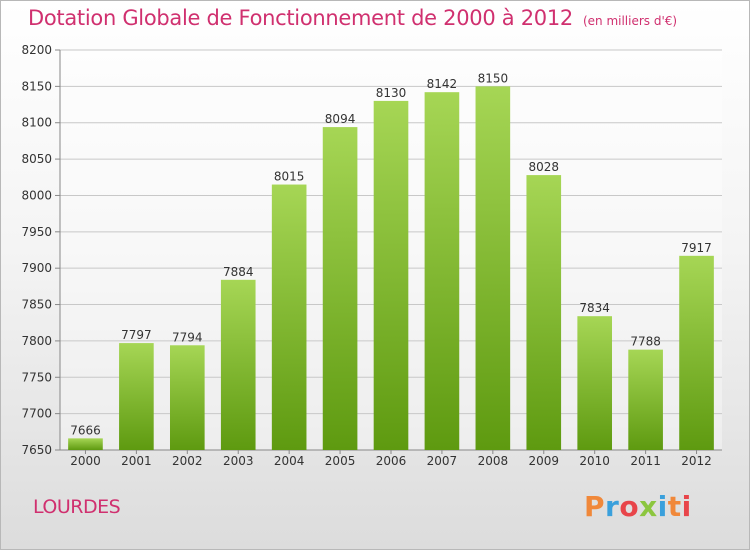 The width and height of the screenshot is (750, 550). Describe the element at coordinates (238, 272) in the screenshot. I see `bar-value-label: 7884` at that location.